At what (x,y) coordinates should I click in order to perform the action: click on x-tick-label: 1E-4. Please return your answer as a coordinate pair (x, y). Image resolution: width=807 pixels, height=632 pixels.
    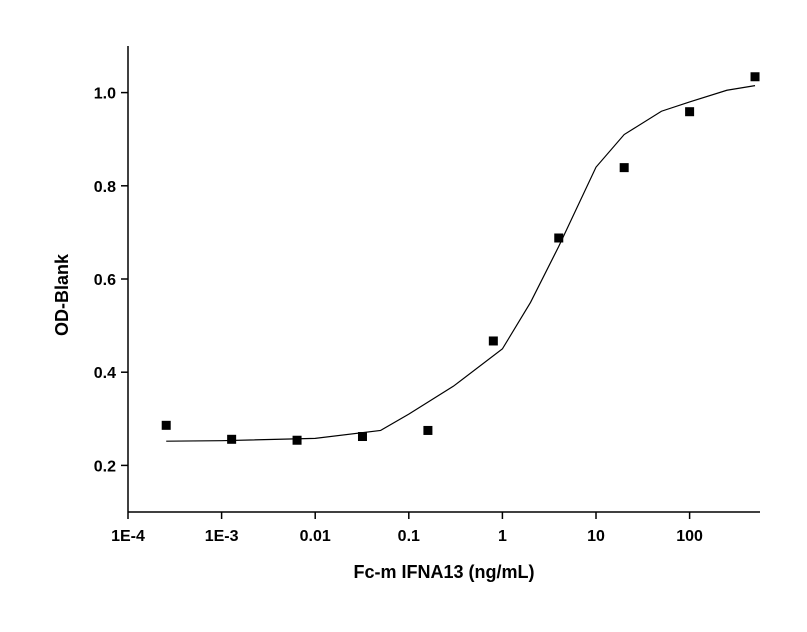
    Looking at the image, I should click on (128, 536).